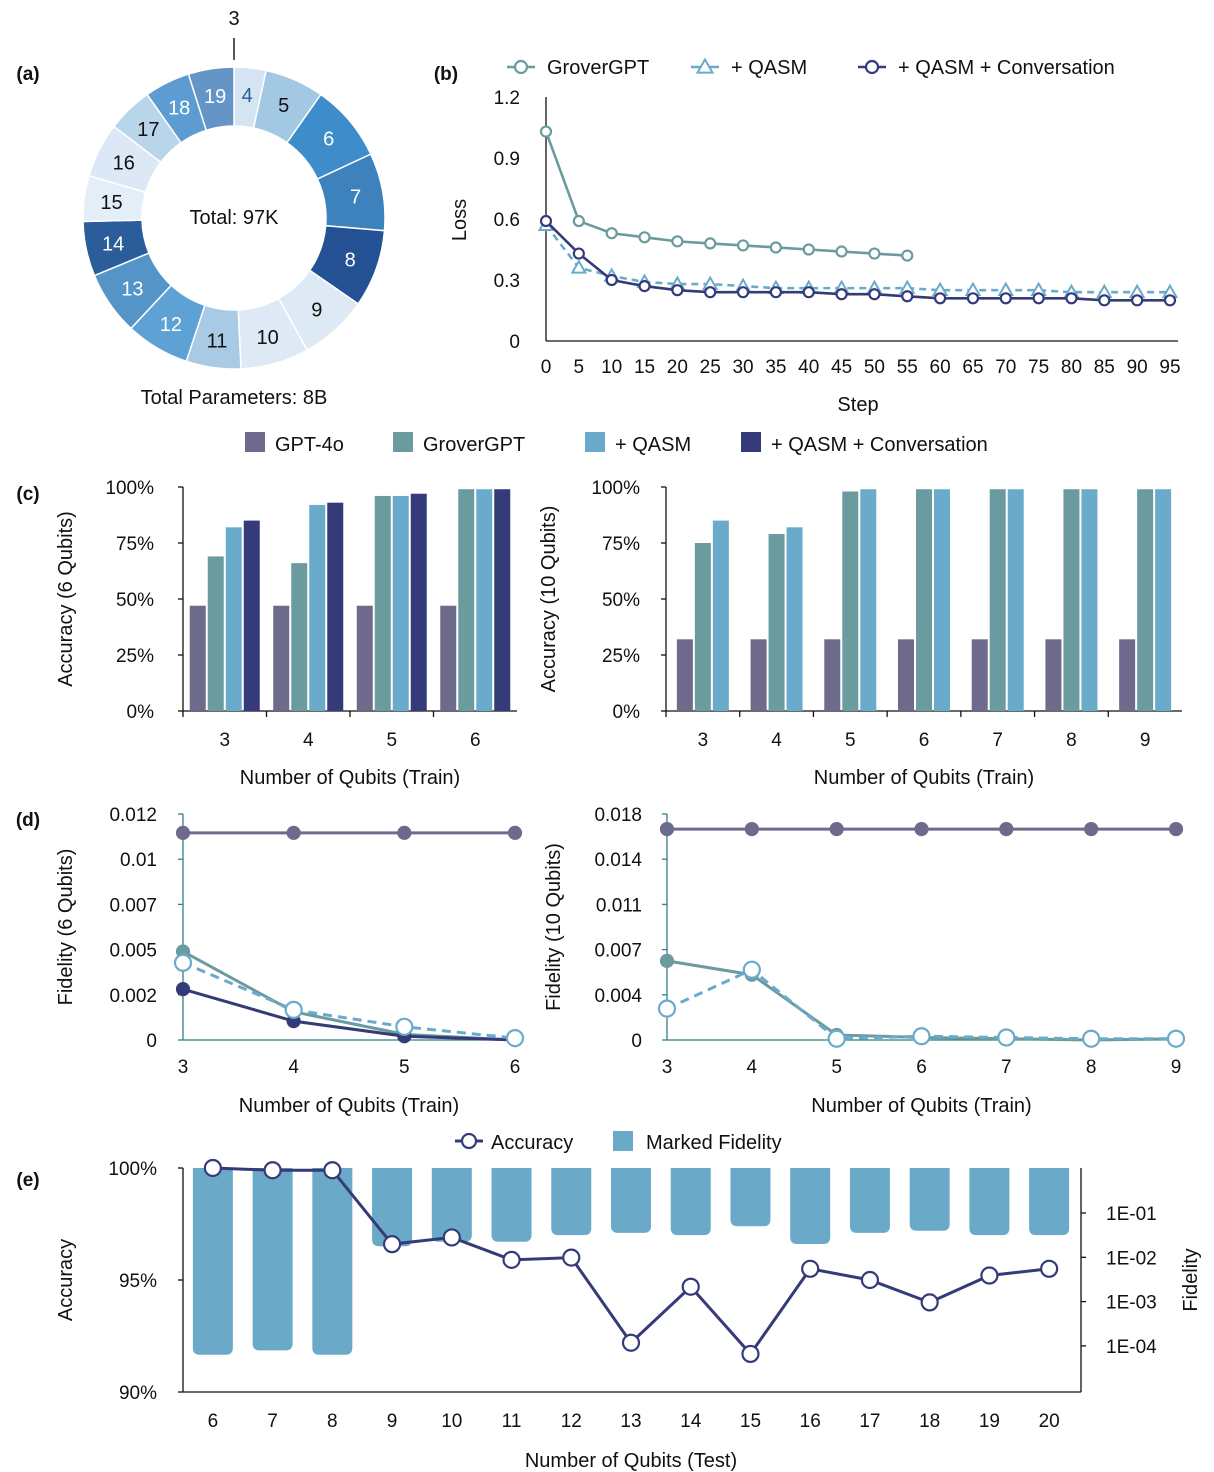  I want to click on donut-slice-label-19: 19, so click(215, 97).